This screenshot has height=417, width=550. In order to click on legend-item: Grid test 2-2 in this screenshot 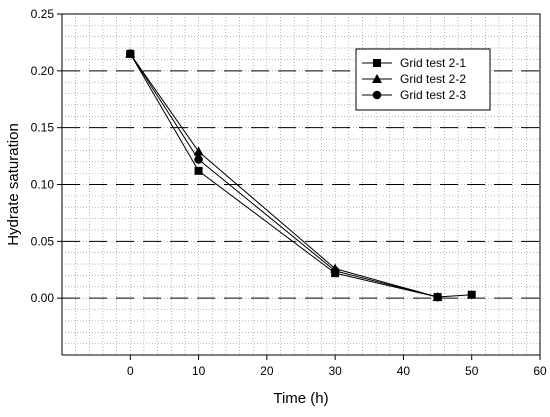, I will do `click(414, 79)`.